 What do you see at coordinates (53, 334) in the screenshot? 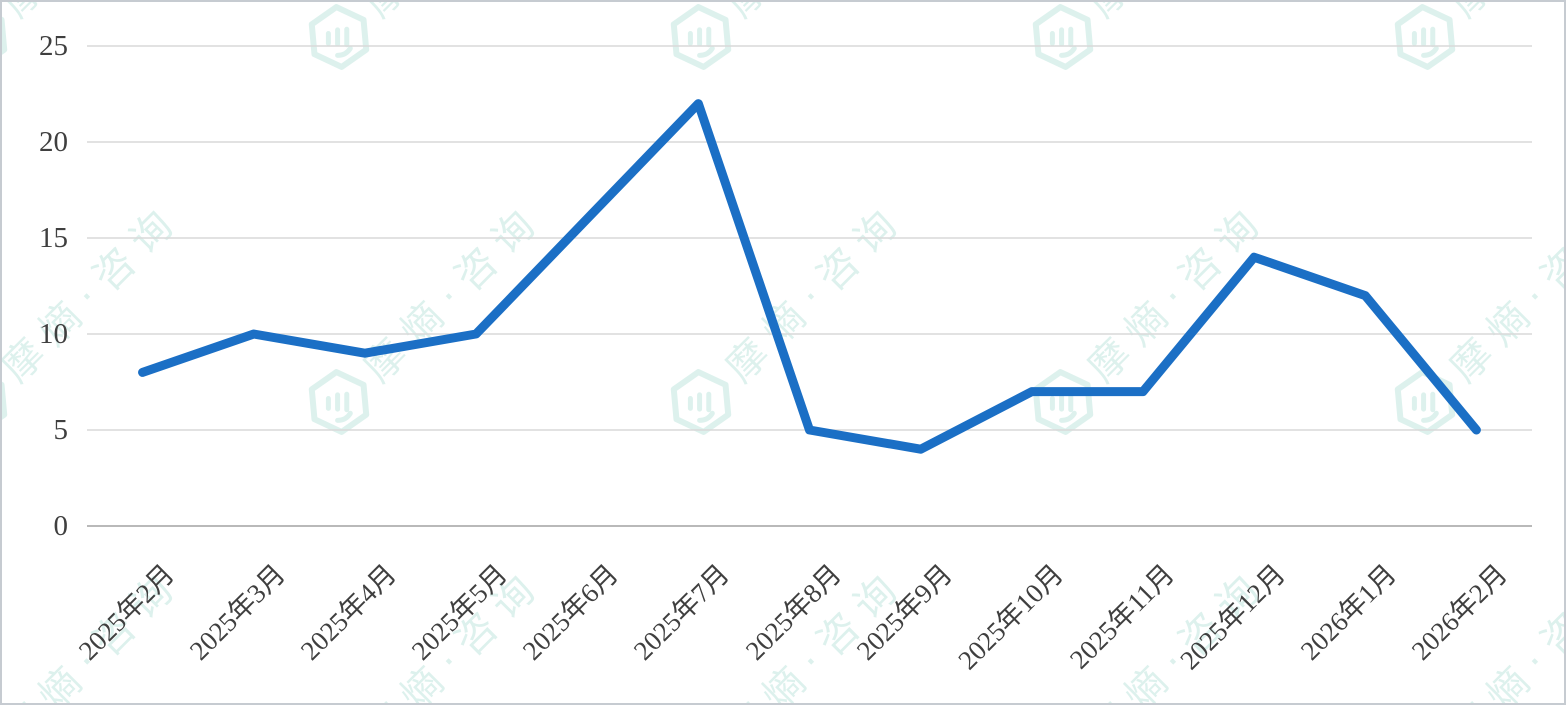
I see `y-axis-tick-label: 10` at bounding box center [53, 334].